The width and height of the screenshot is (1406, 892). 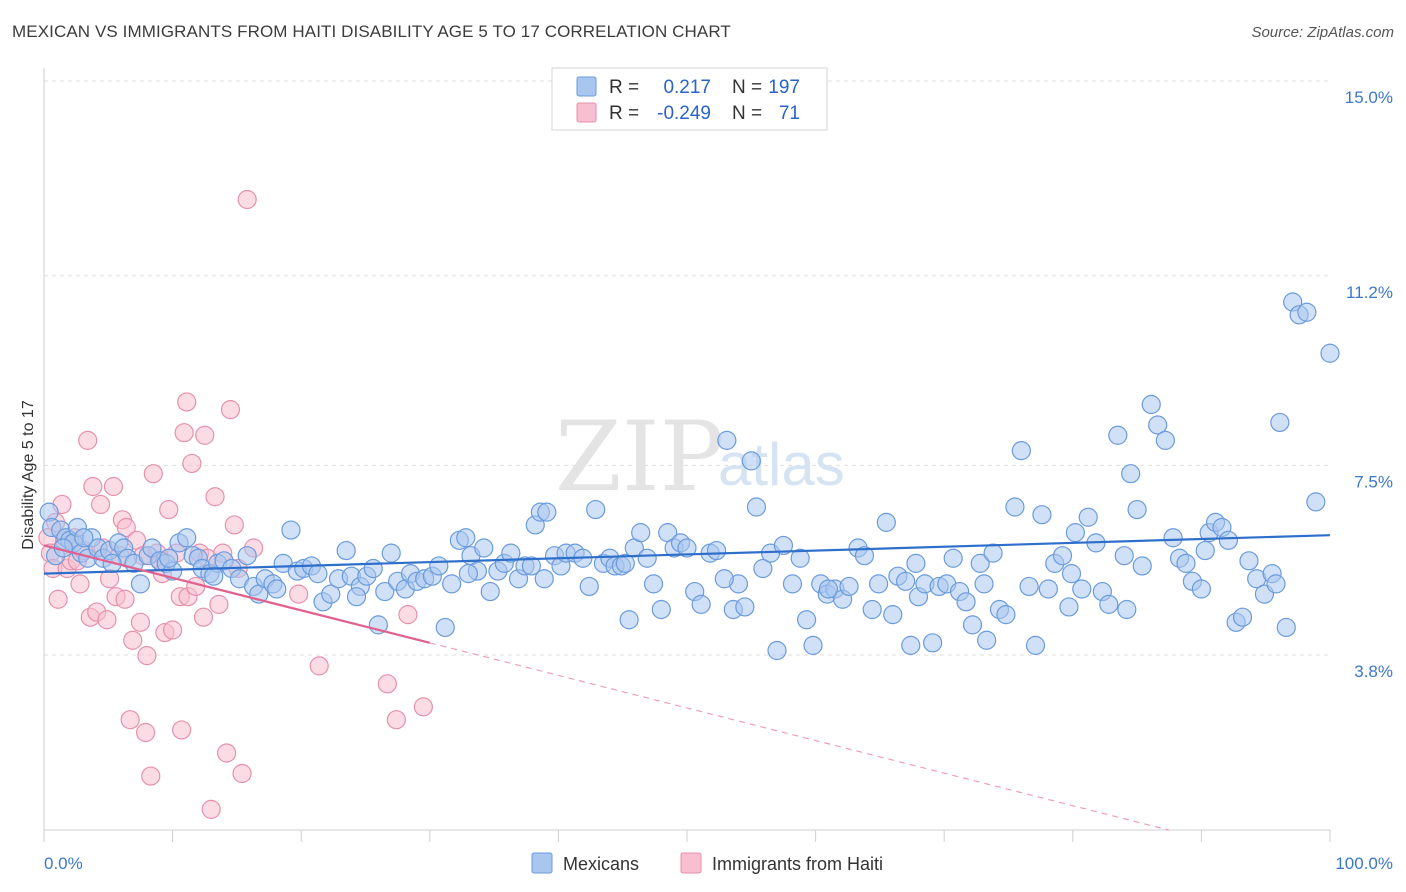 I want to click on x-tick-label: 100.0%, so click(x=1364, y=863).